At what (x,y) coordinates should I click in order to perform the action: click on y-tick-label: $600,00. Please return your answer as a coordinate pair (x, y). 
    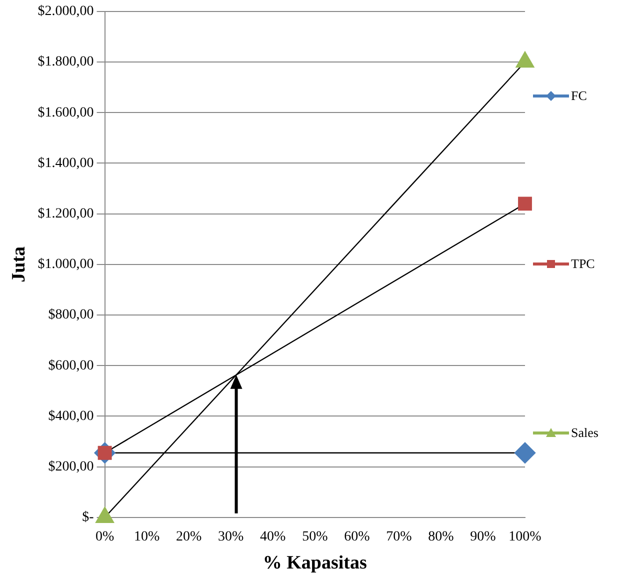
    Looking at the image, I should click on (71, 366).